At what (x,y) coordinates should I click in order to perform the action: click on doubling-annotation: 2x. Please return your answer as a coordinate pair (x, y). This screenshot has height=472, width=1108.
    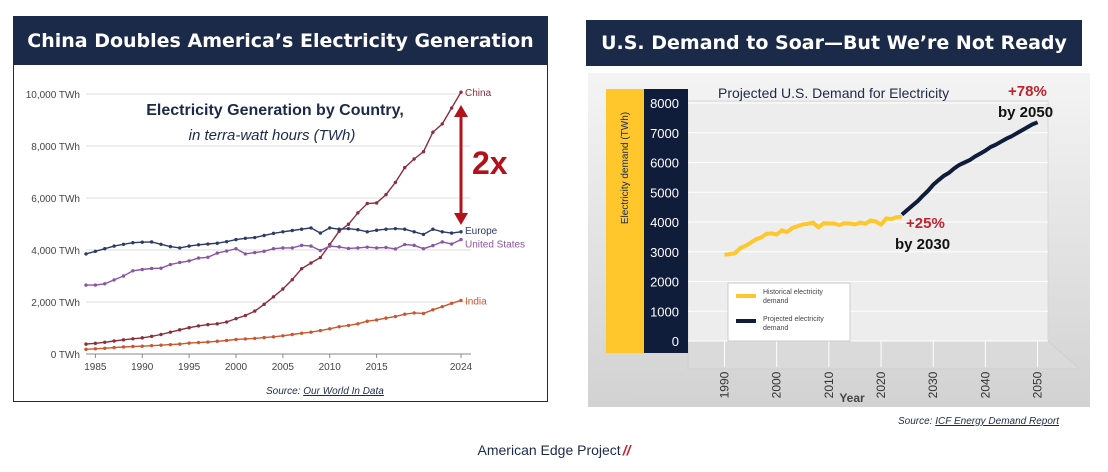
    Looking at the image, I should click on (490, 163).